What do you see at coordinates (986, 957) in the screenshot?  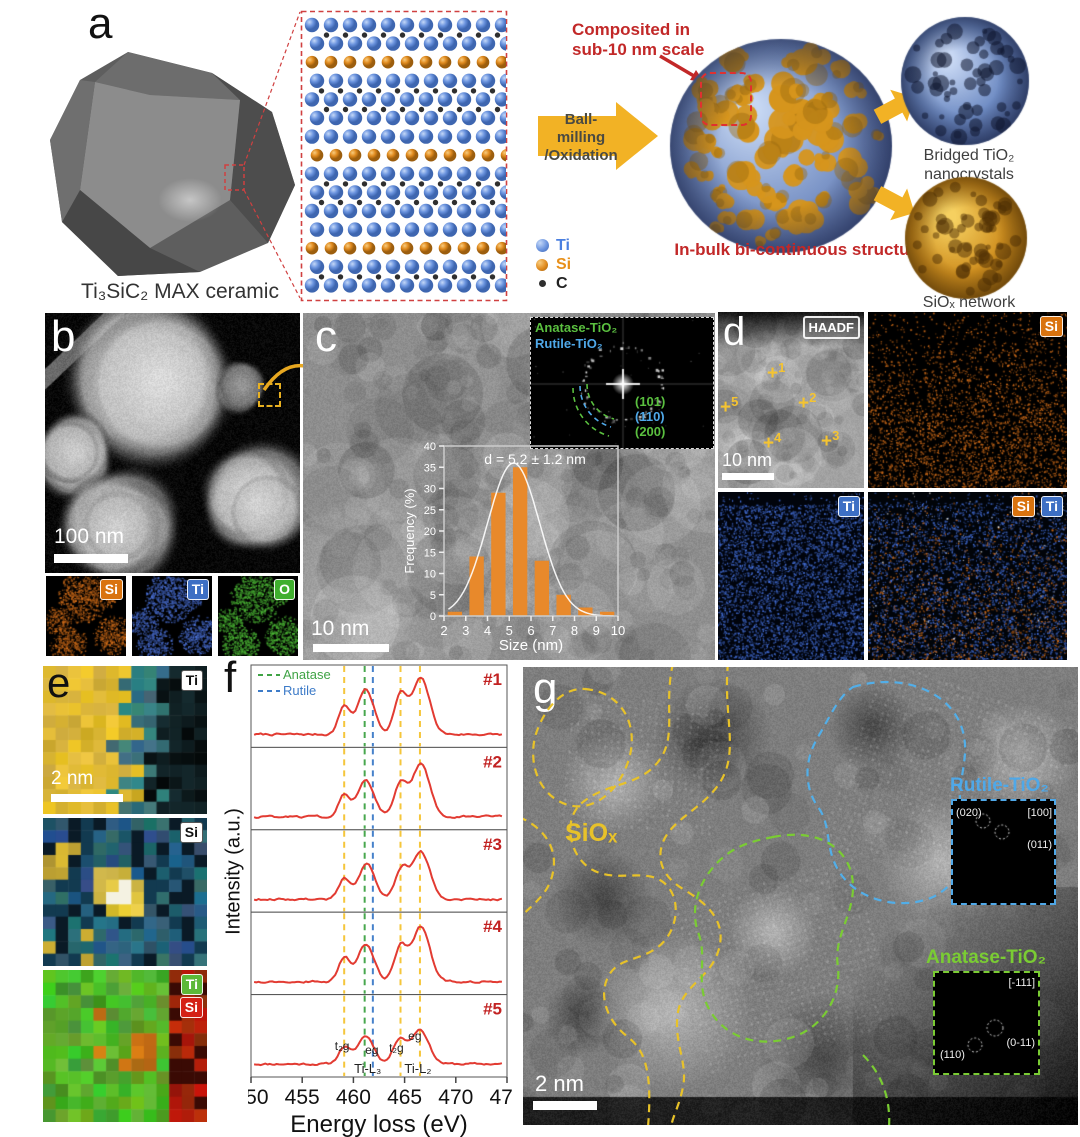 I see `g-anatase-title: Anatase-TiO₂` at bounding box center [986, 957].